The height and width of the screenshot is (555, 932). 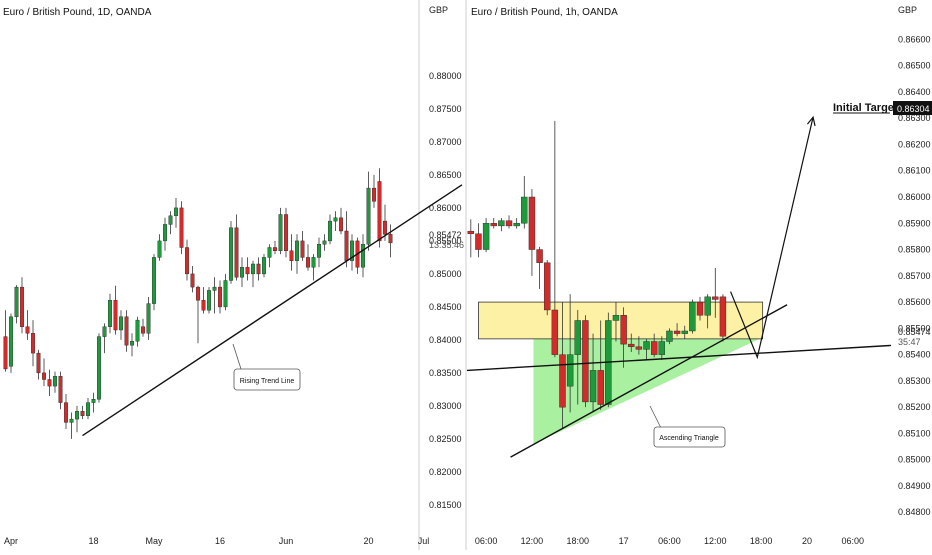 I want to click on price-tick-label: 0.82000, so click(x=445, y=472).